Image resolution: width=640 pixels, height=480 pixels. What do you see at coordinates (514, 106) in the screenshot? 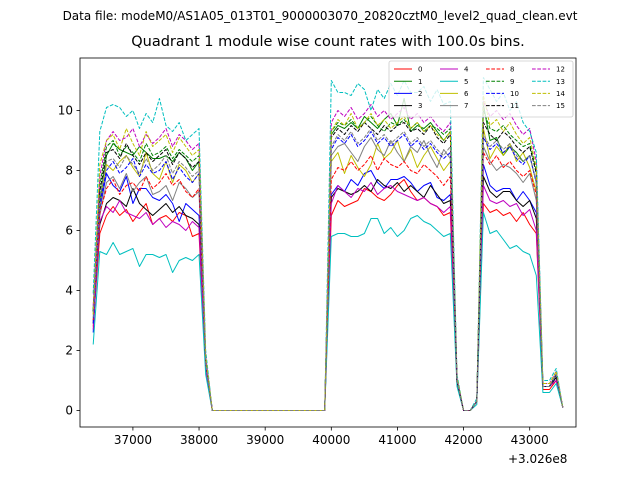
I see `legend-label-11: 11` at bounding box center [514, 106].